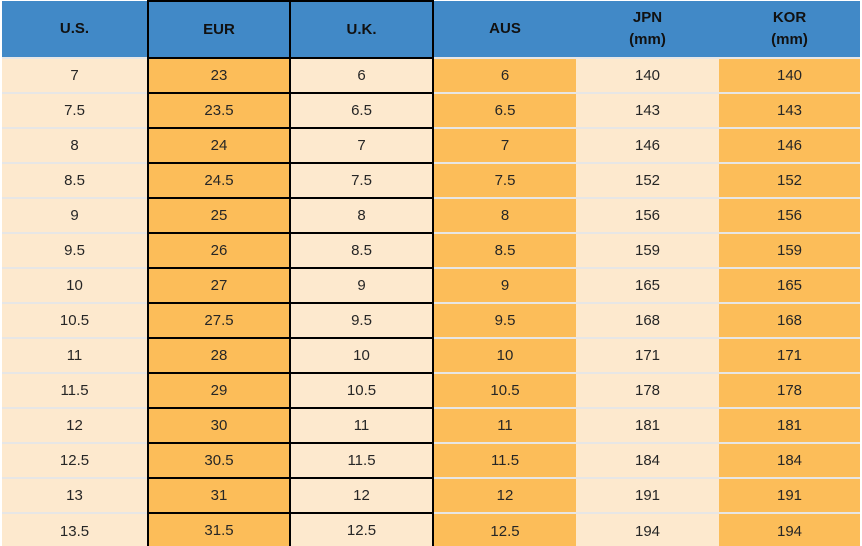 This screenshot has height=546, width=862. Describe the element at coordinates (504, 495) in the screenshot. I see `cell-aus: 12` at that location.